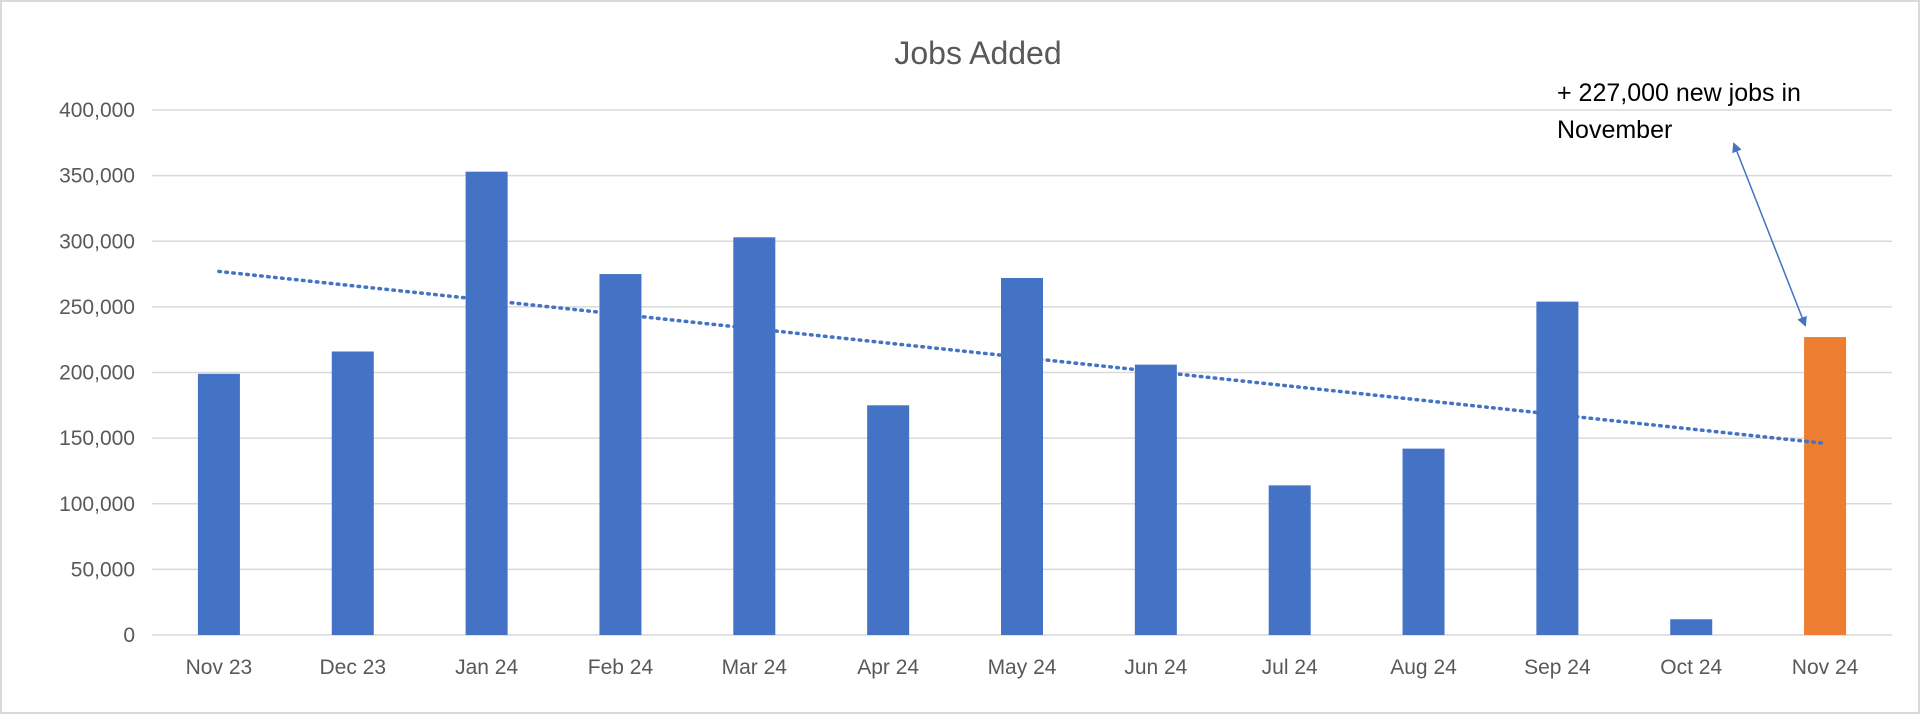 Image resolution: width=1920 pixels, height=716 pixels. Describe the element at coordinates (352, 667) in the screenshot. I see `x-tick-label: Dec 23` at that location.